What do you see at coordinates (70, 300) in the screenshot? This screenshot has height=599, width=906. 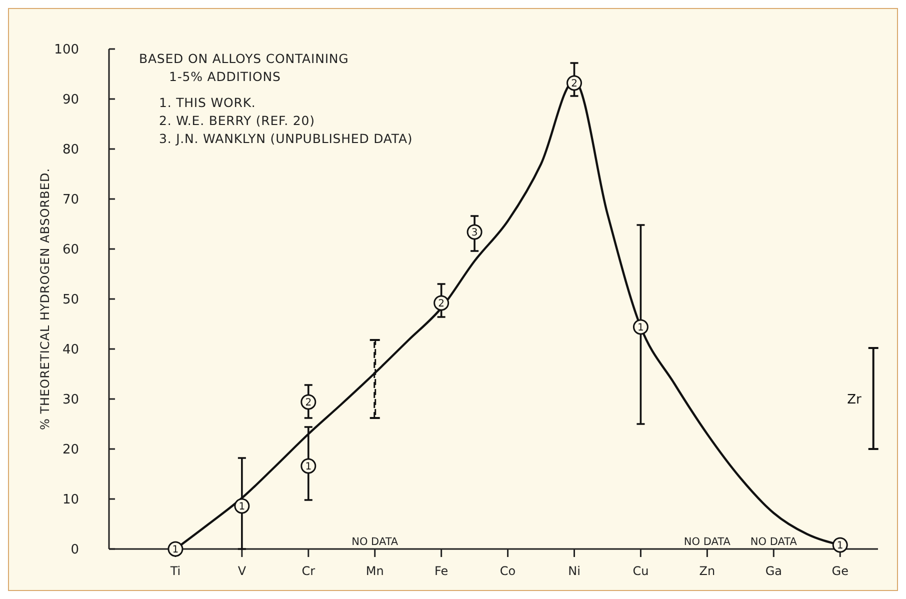 I see `y-tick-label: 50` at bounding box center [70, 300].